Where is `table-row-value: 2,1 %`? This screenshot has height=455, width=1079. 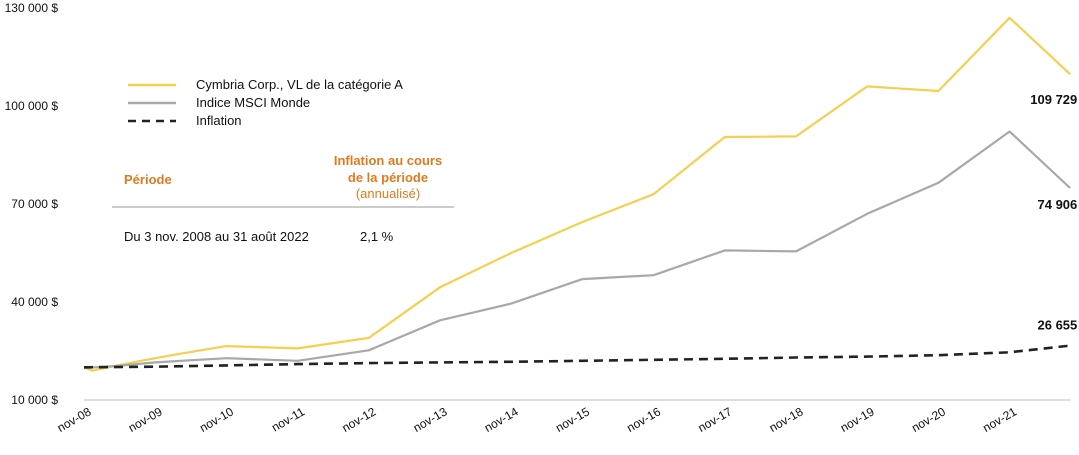 table-row-value: 2,1 % is located at coordinates (377, 236).